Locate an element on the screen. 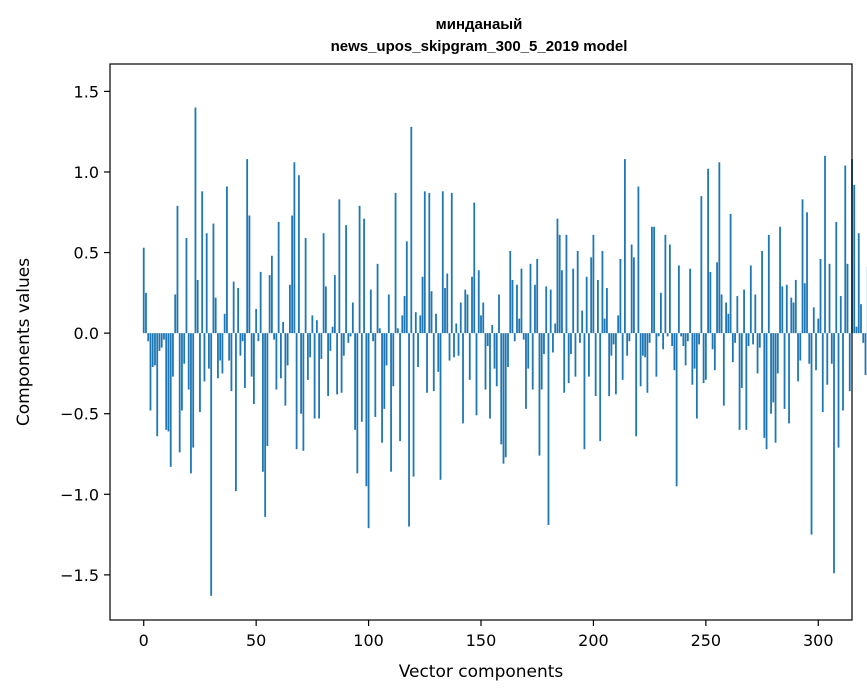 The image size is (867, 696). chart-title-line-2: news_upos_skipgram_300_5_2019 model is located at coordinates (479, 46).